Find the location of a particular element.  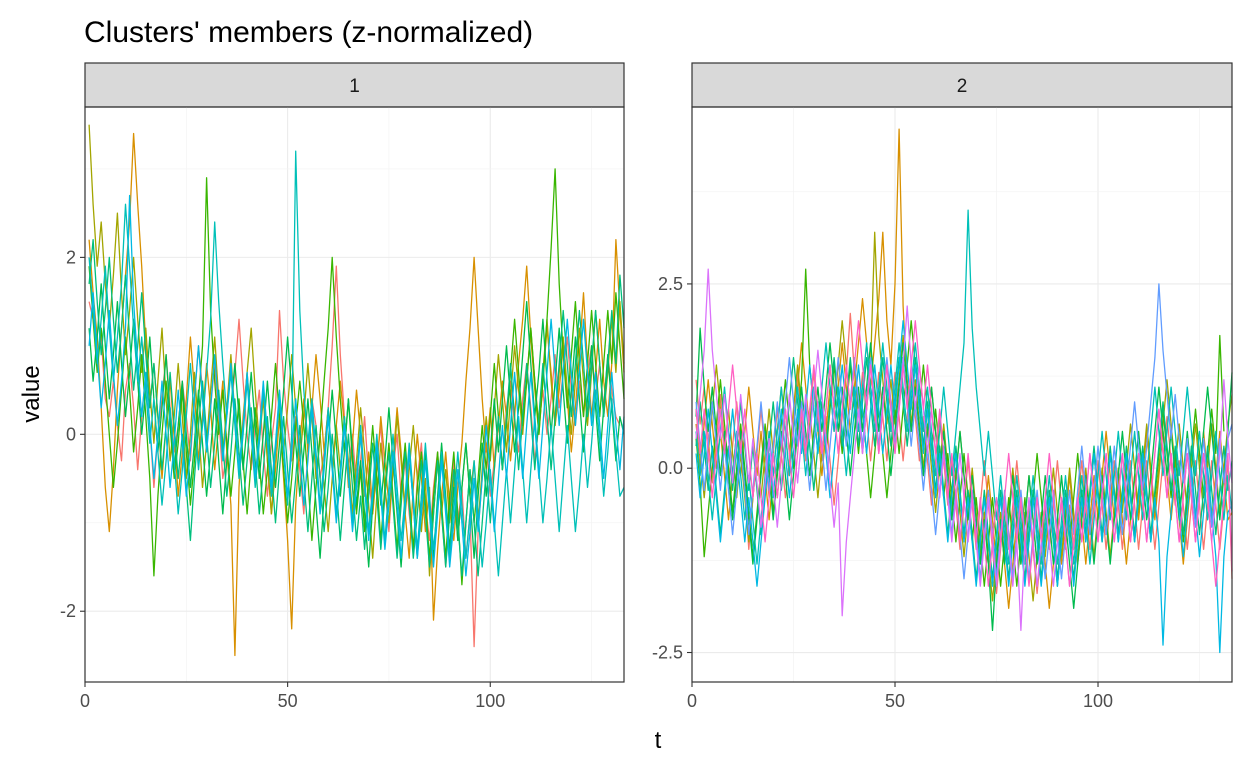

panel-2-y-axis: -2.5 0.0 2.5 is located at coordinates (672, 468).